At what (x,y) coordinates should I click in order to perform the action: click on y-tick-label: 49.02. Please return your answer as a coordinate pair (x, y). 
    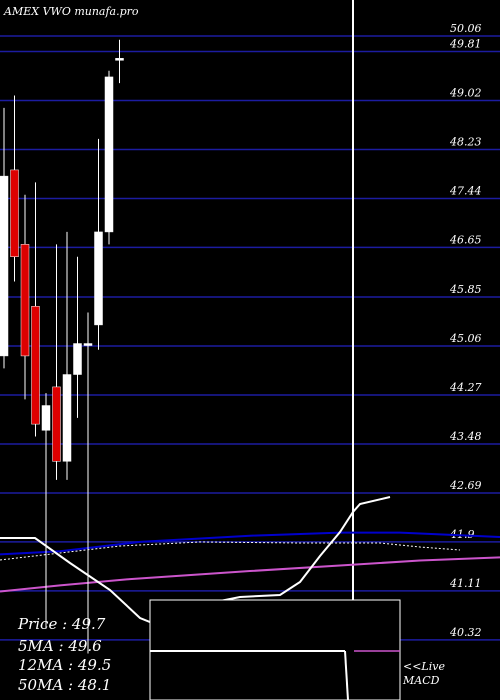
    Looking at the image, I should click on (465, 92).